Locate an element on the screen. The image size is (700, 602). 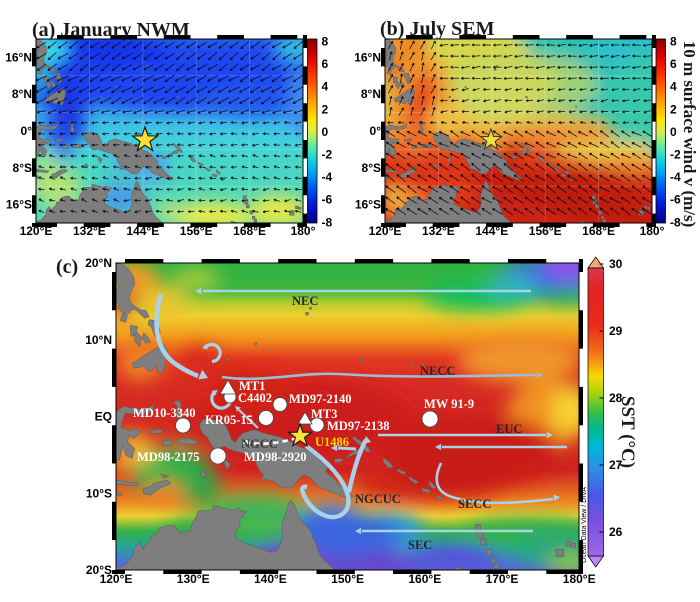
svg-text: NGCUC is located at coordinates (378, 499).